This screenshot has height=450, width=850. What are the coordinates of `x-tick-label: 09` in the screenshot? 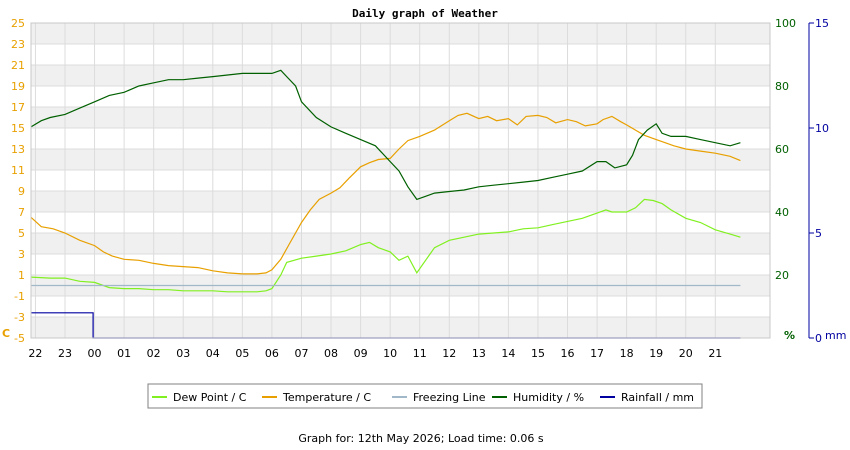 It's located at (361, 353).